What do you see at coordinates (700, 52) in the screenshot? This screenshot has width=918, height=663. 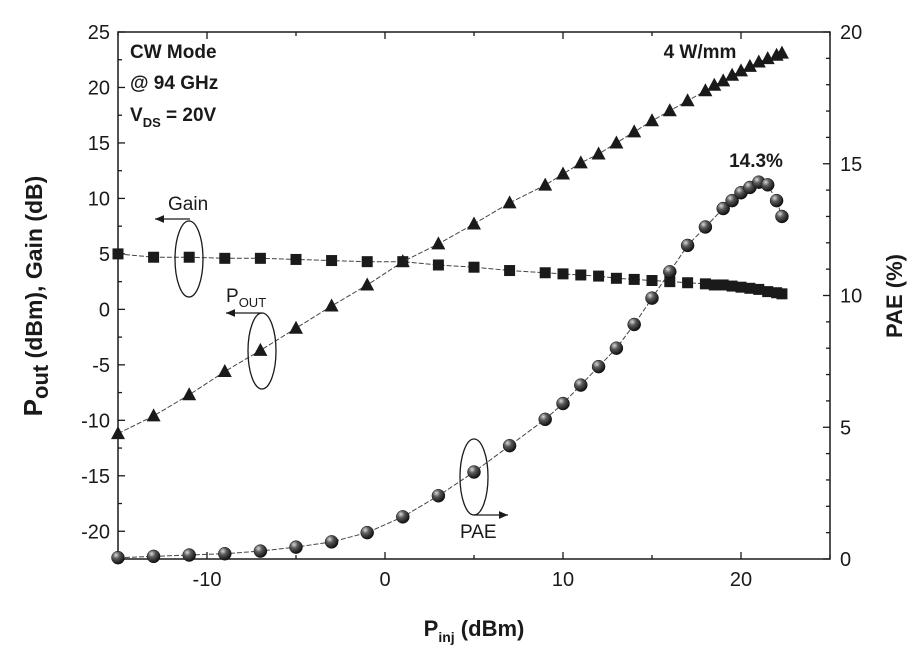 I see `power-density-annotation: 4 W/mm` at bounding box center [700, 52].